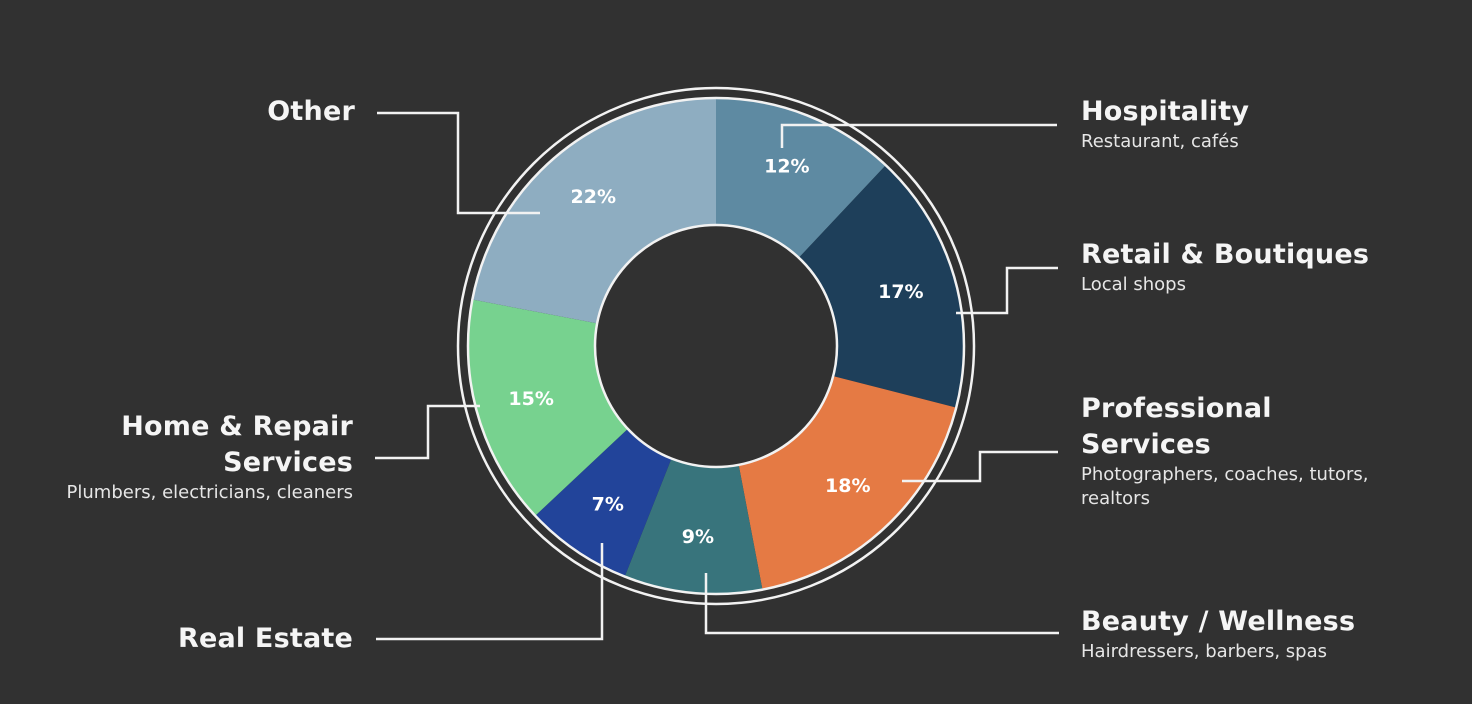 The image size is (1472, 704). Describe the element at coordinates (1225, 474) in the screenshot. I see `label-description-line1: Photographers, coaches, tutors,` at that location.